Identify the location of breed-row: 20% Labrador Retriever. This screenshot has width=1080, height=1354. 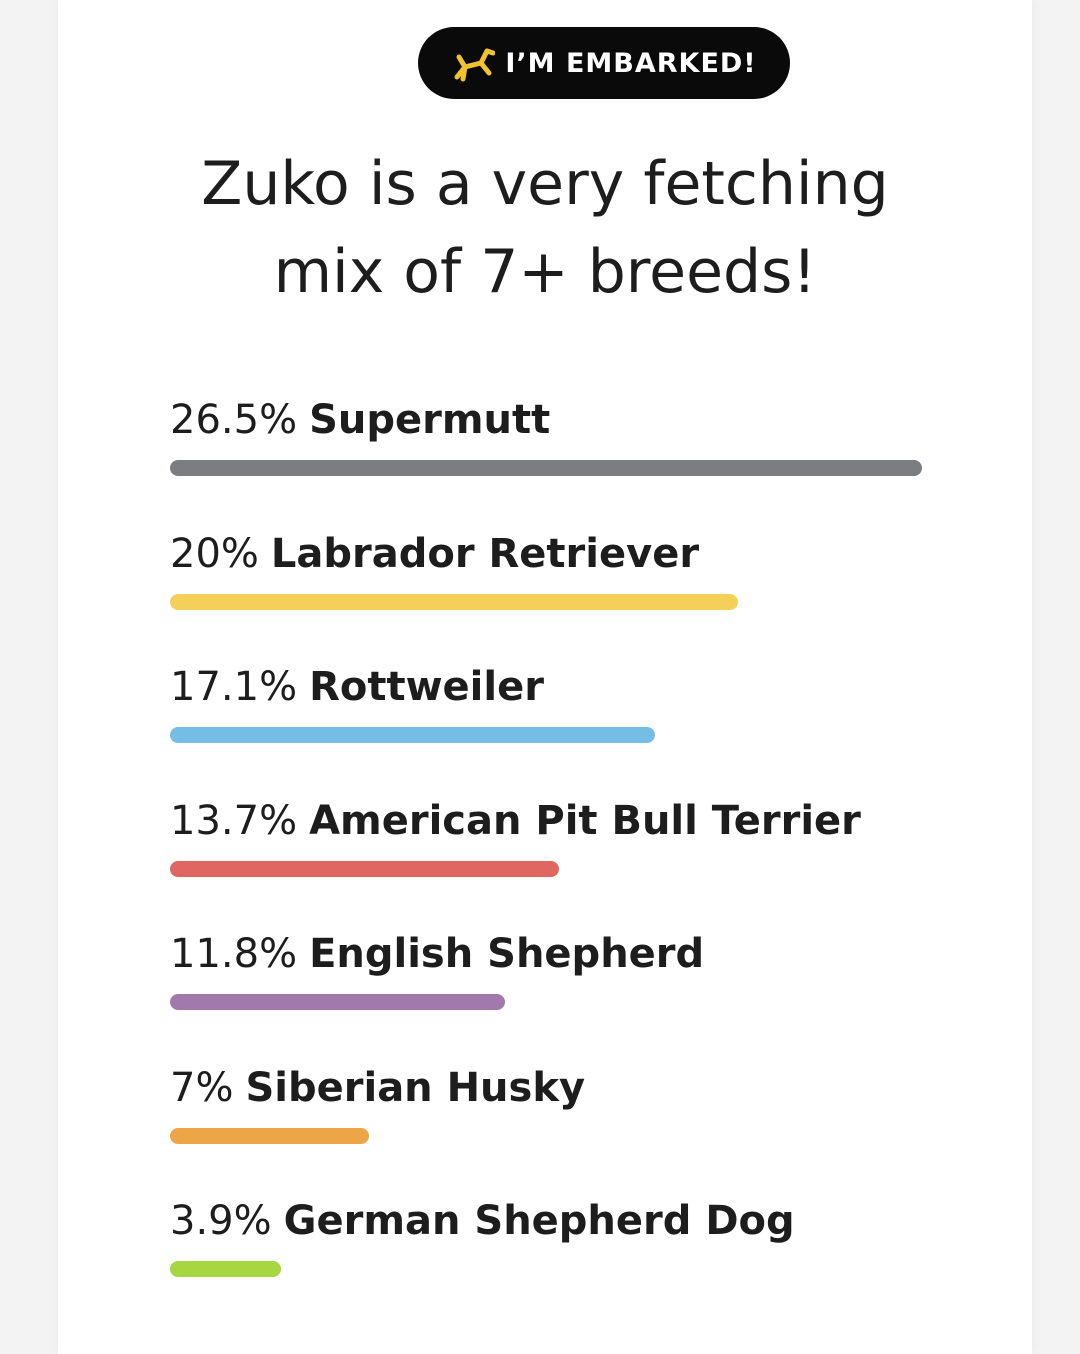
(550, 584).